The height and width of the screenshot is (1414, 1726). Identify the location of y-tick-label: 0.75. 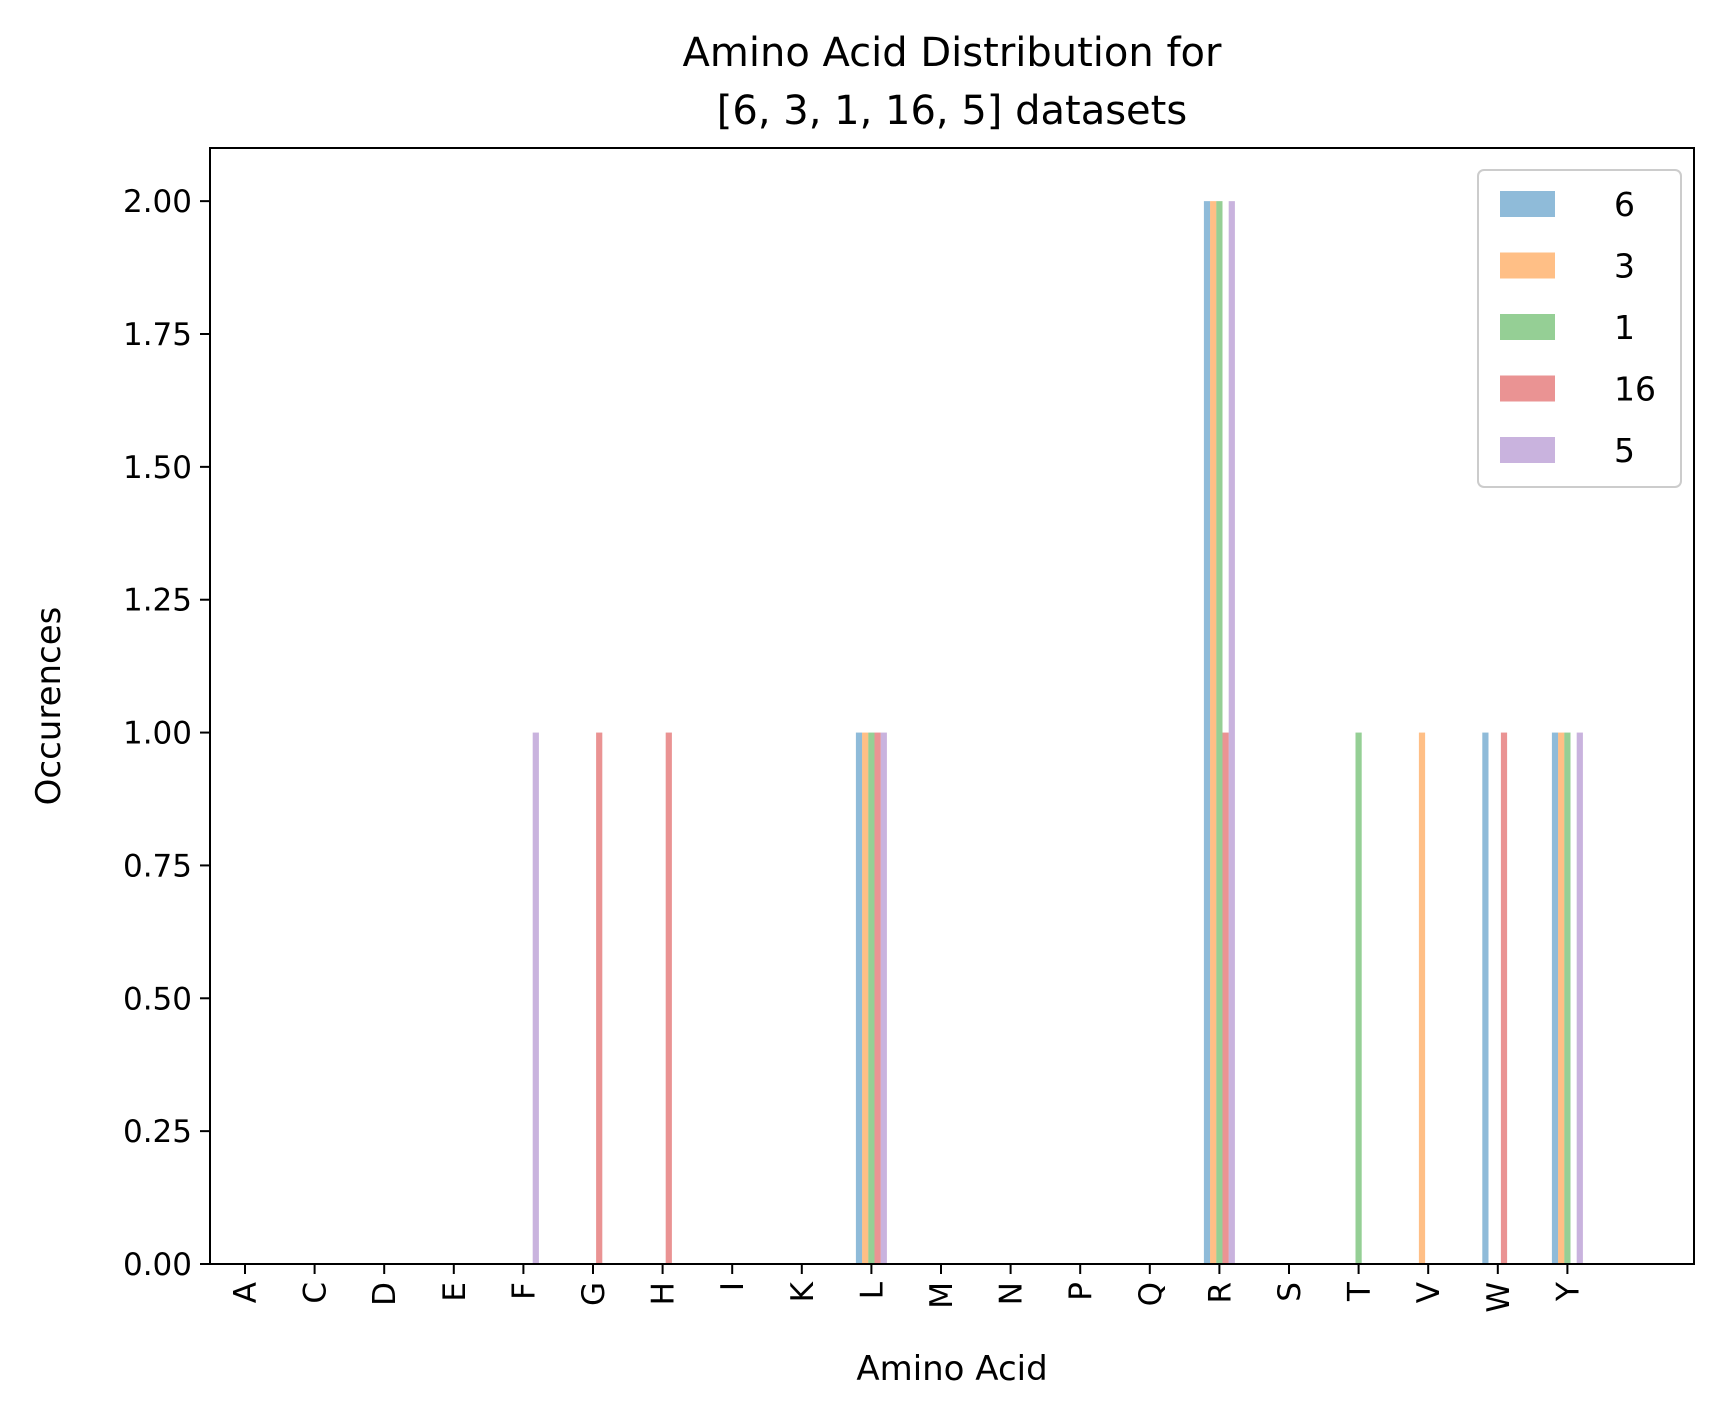
(157, 866).